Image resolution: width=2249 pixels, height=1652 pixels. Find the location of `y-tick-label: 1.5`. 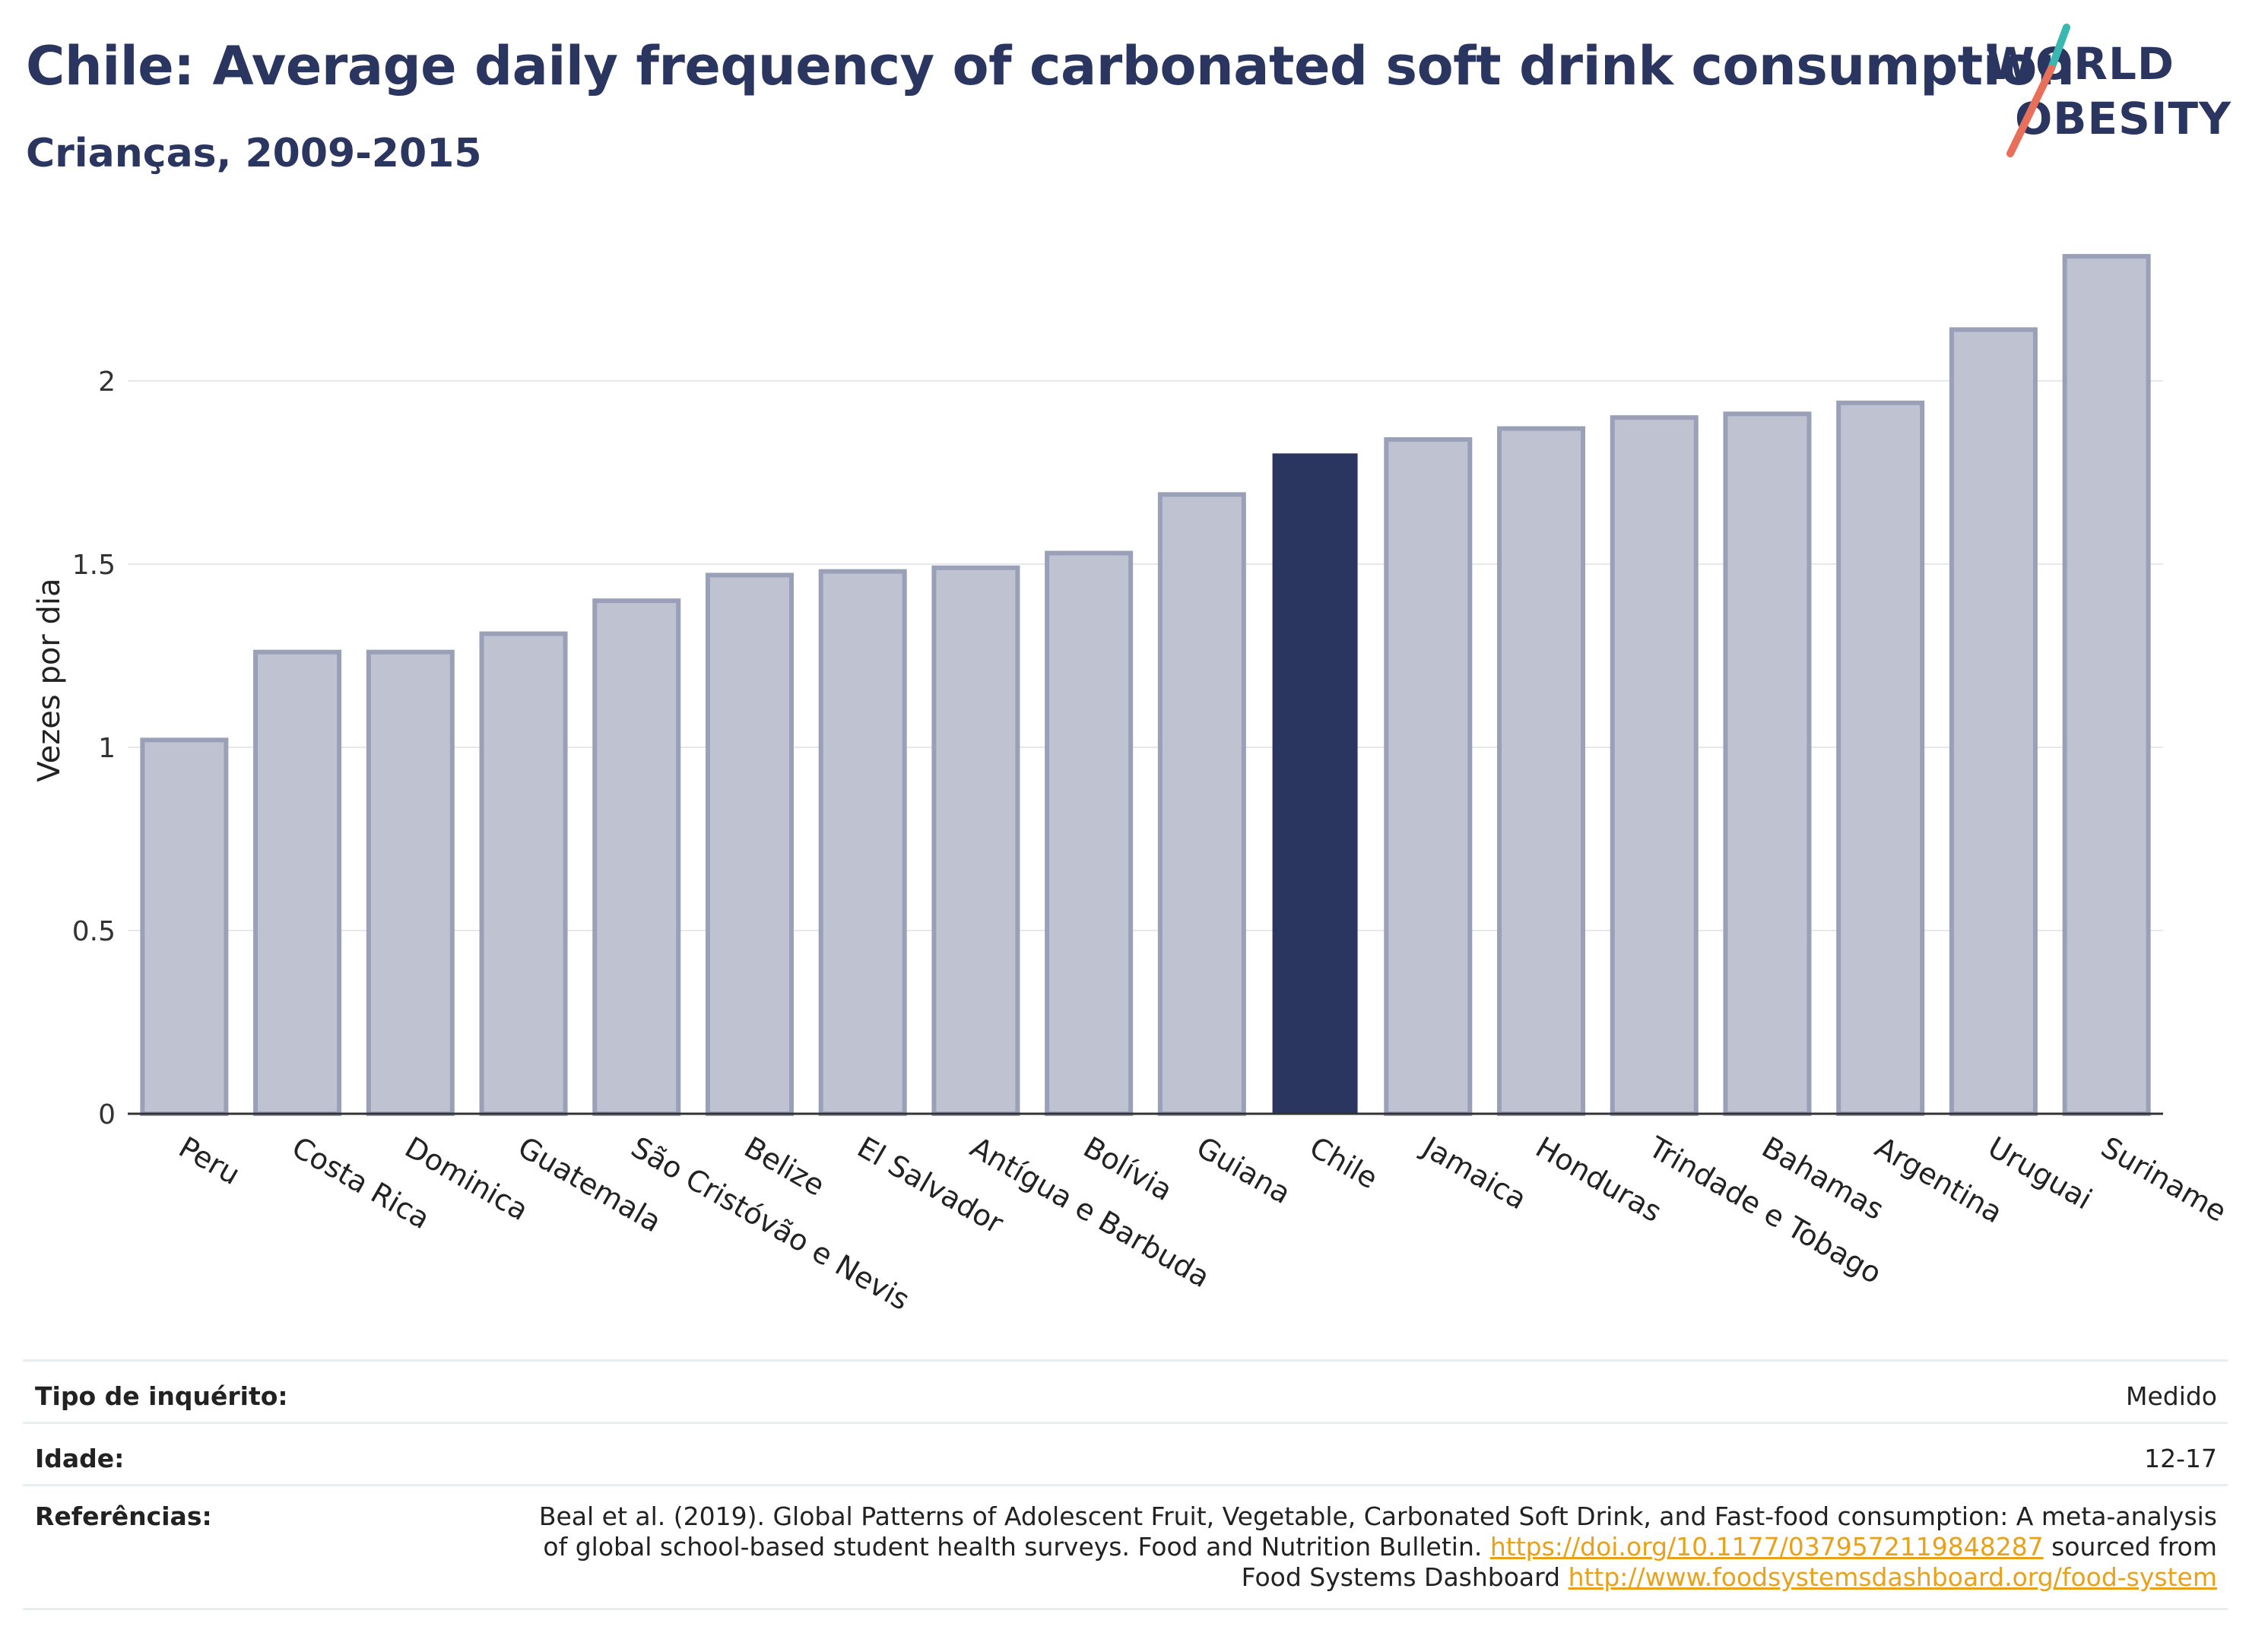

y-tick-label: 1.5 is located at coordinates (94, 565).